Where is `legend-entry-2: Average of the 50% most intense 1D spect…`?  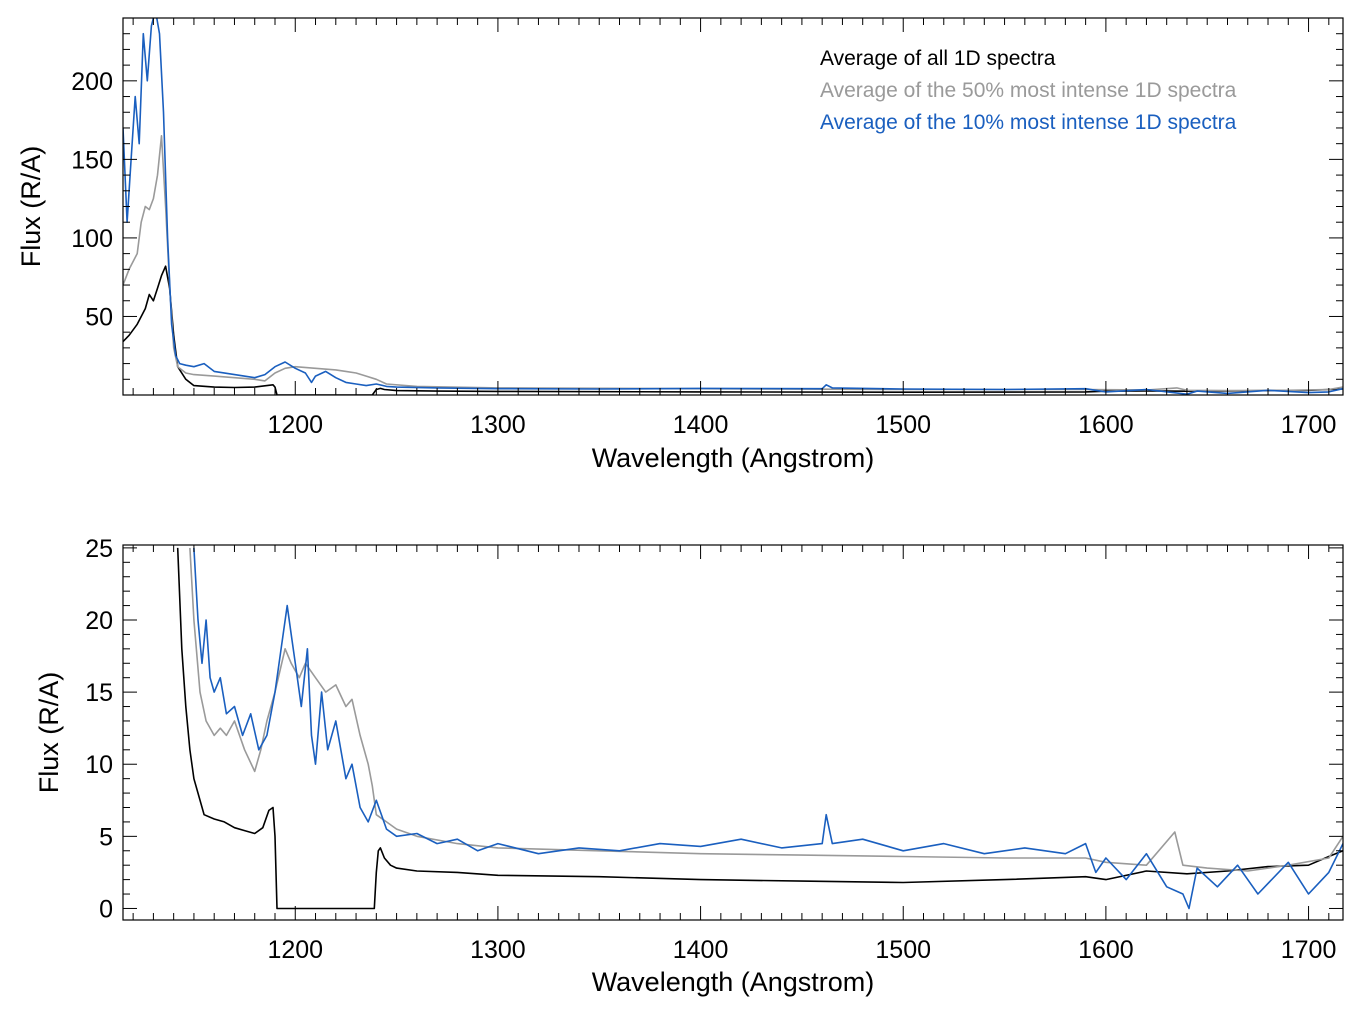
legend-entry-2: Average of the 50% most intense 1D spect… is located at coordinates (1028, 90).